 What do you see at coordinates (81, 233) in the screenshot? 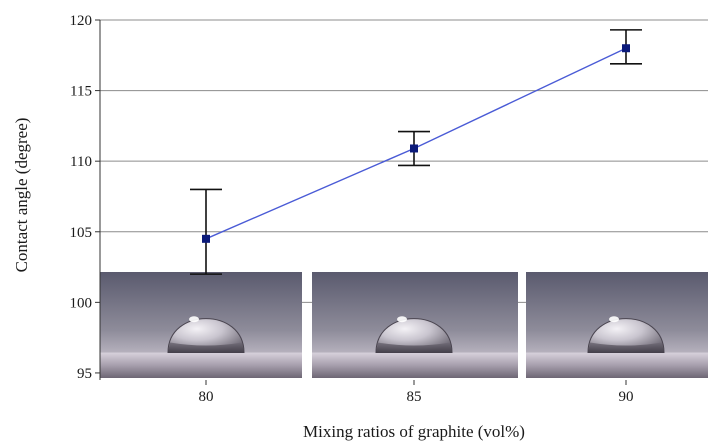
I see `y-tick-label: 105` at bounding box center [81, 233].